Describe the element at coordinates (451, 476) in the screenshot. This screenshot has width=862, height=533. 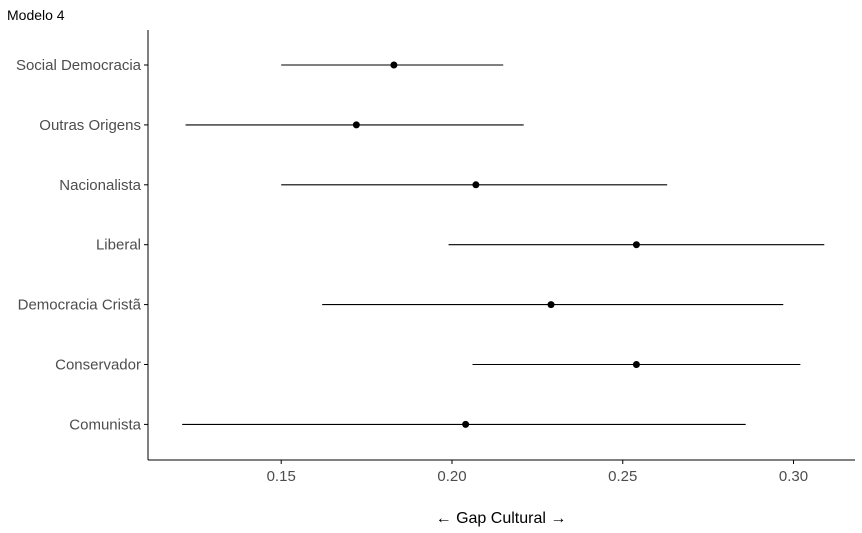
I see `x-tick-label: 0.20` at that location.